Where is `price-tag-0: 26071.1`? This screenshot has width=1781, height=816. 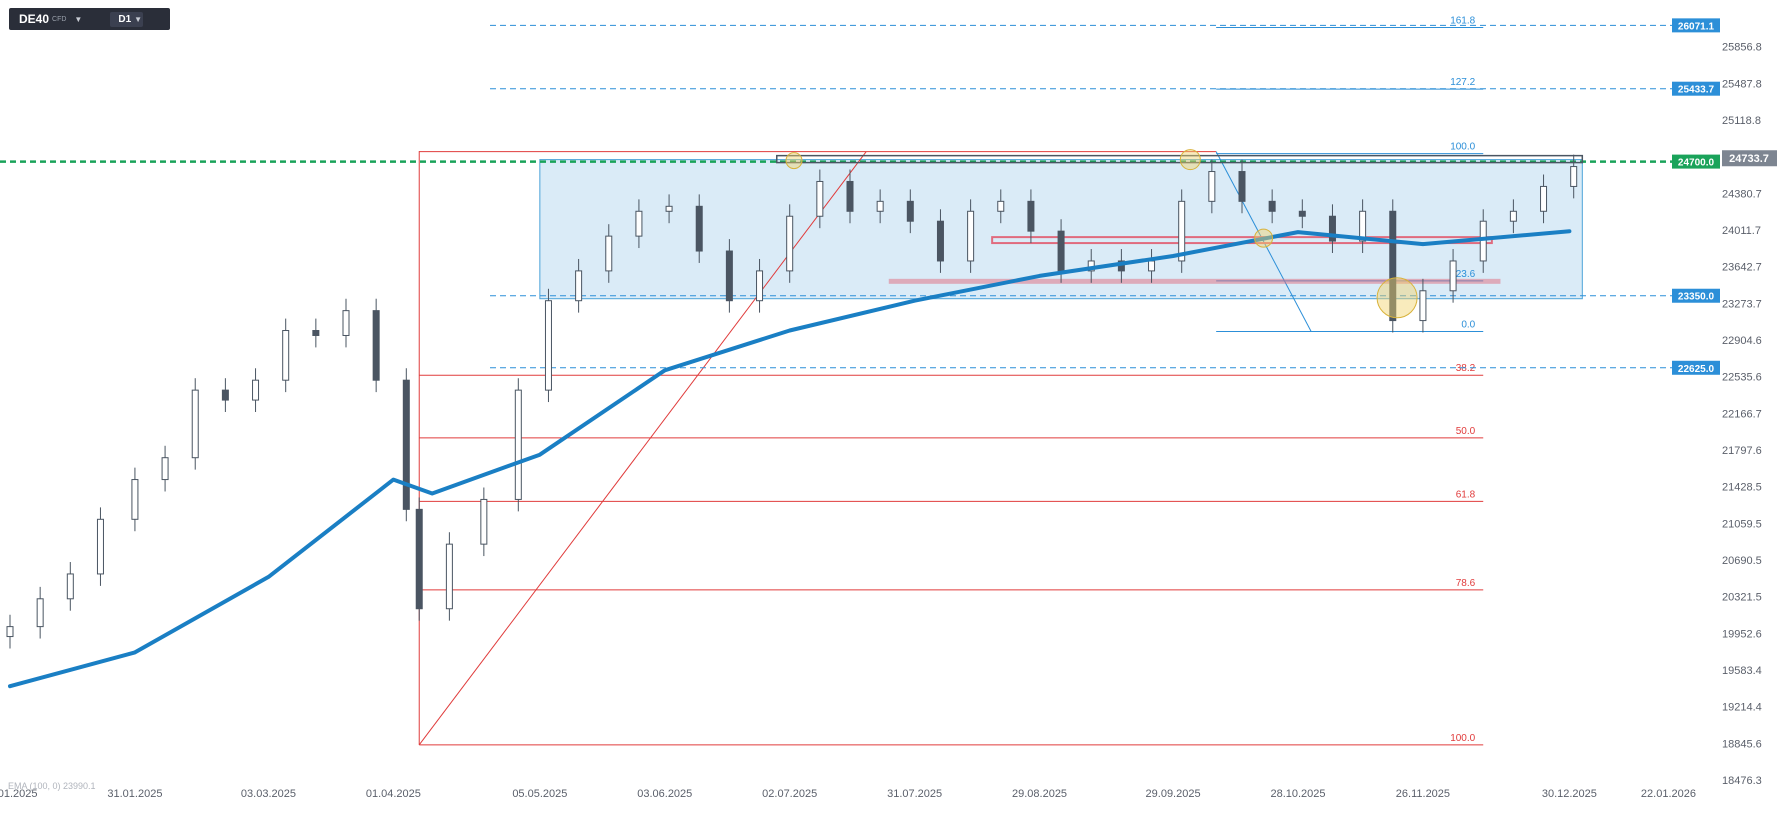
price-tag-0: 26071.1 is located at coordinates (1696, 26).